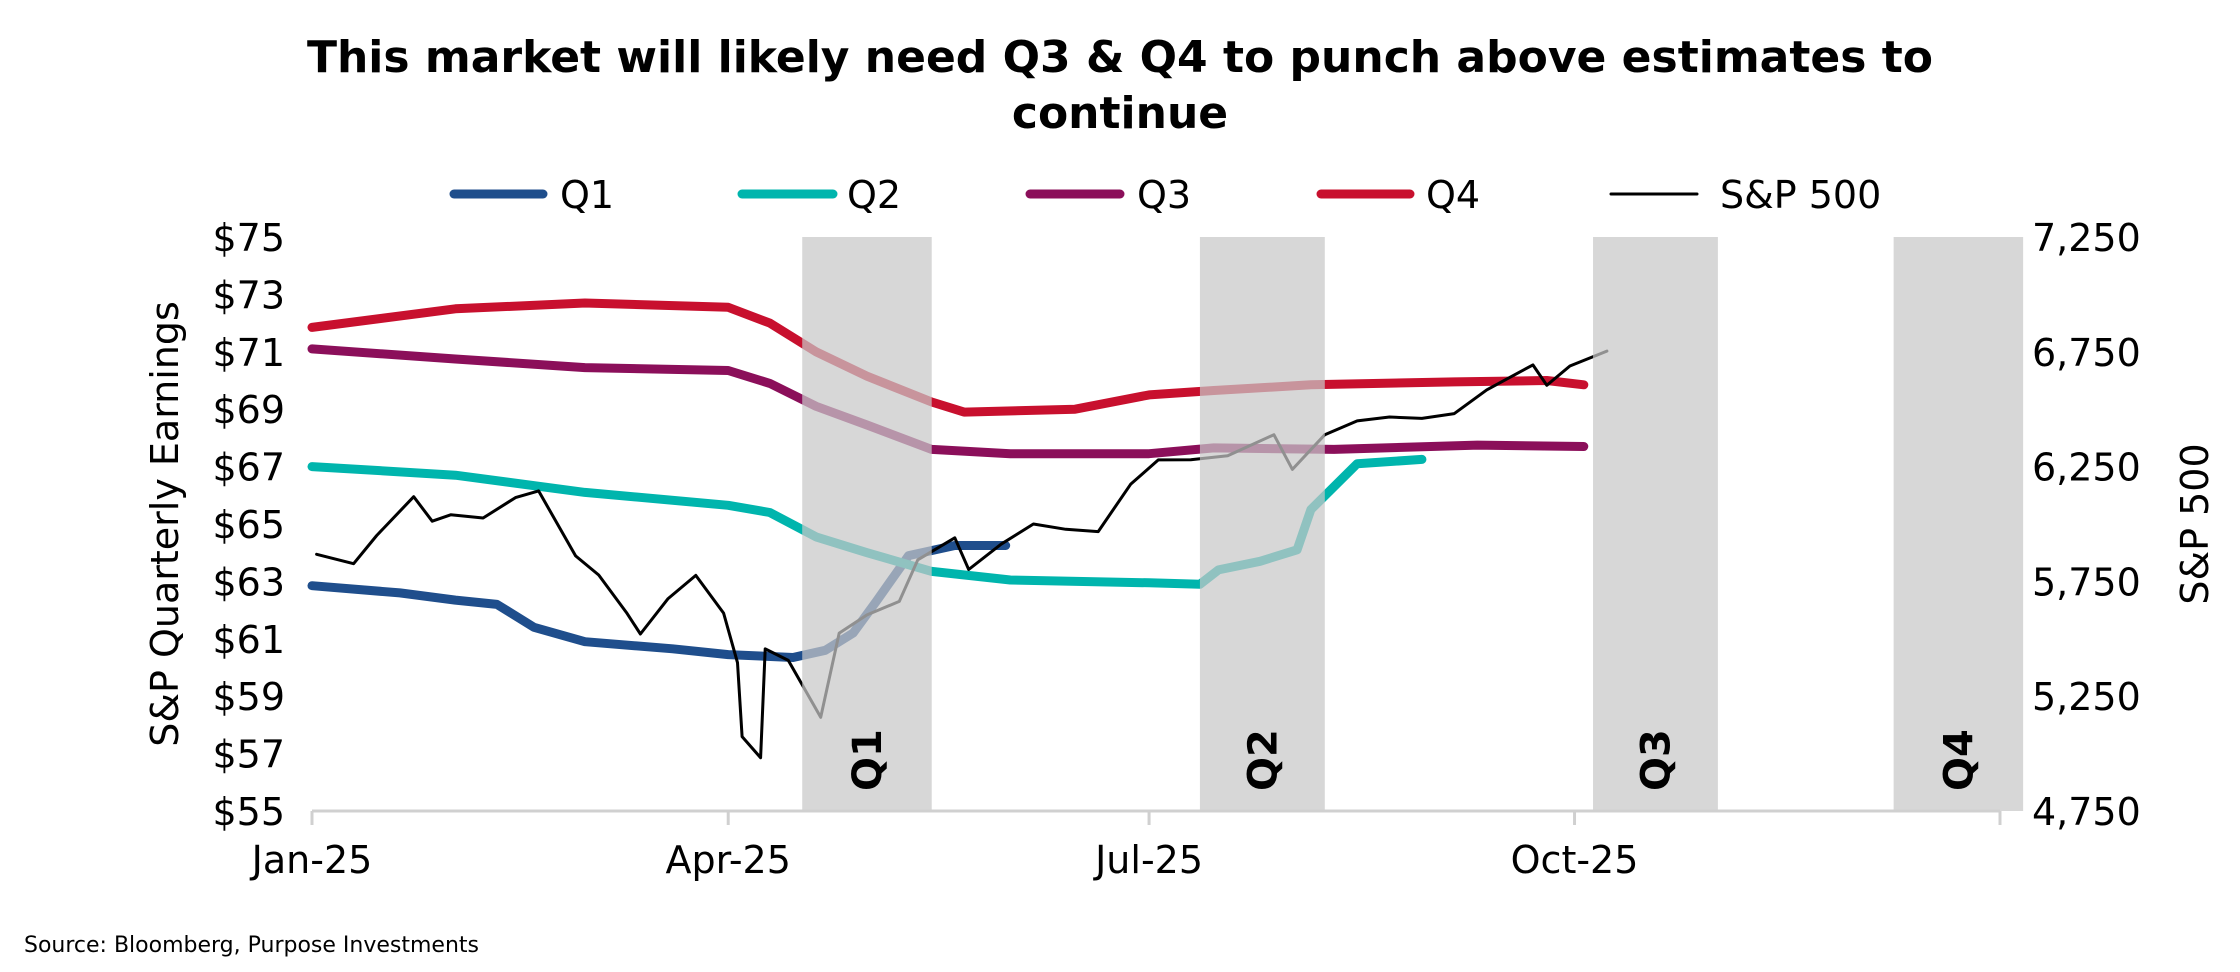  I want to click on x-tick-label: Jan-25, so click(311, 860).